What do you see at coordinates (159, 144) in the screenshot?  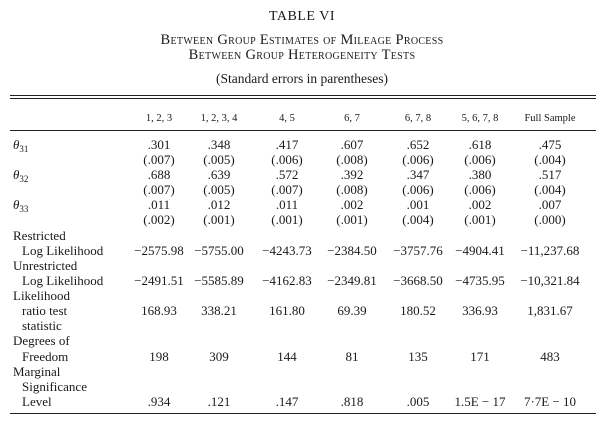 I see `estimate-cell: .301` at bounding box center [159, 144].